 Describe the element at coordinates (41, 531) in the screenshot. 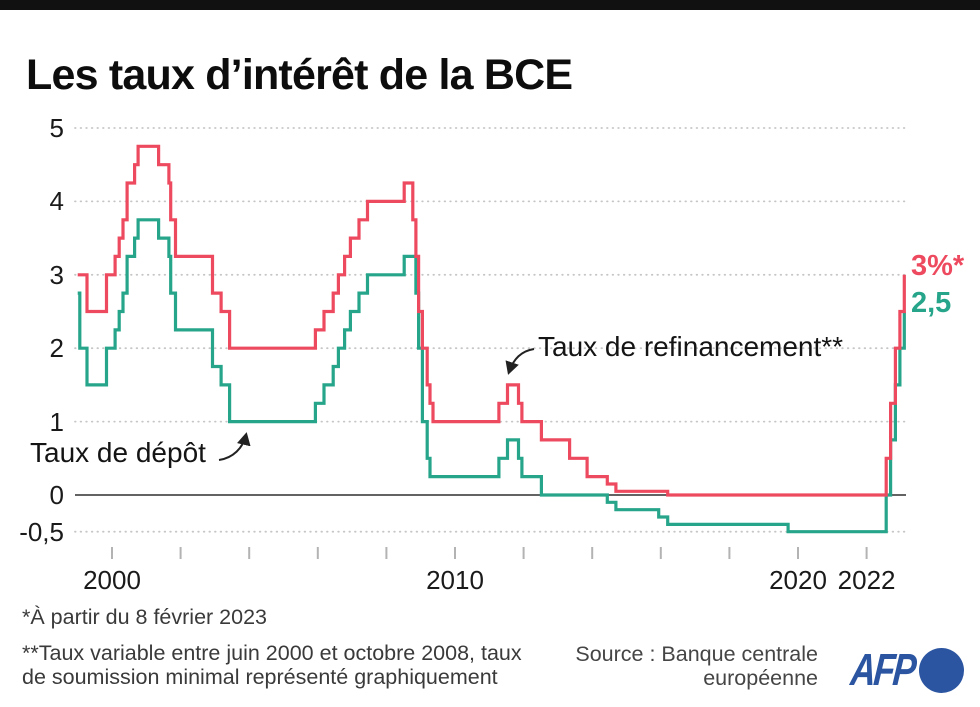

I see `y-axis-label--0,5: -0,5` at that location.